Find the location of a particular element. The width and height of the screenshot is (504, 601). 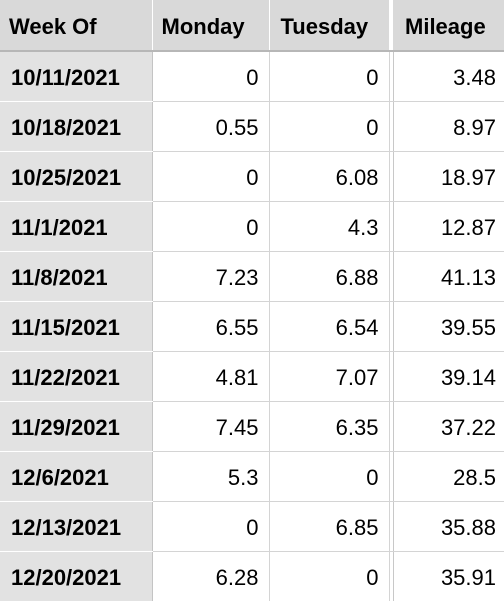

cell-tuesday: 6.85 is located at coordinates (329, 526).